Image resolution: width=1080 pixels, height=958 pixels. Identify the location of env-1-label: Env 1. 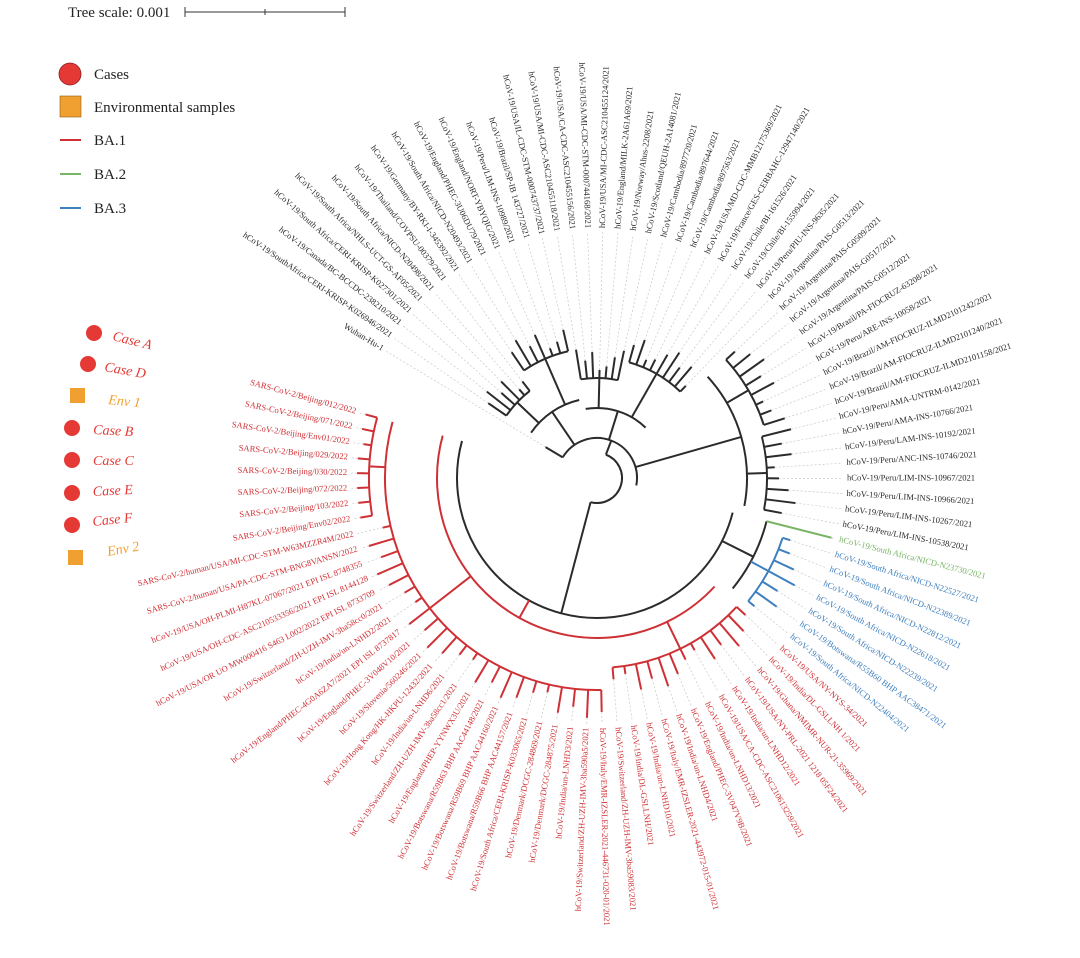
(124, 402).